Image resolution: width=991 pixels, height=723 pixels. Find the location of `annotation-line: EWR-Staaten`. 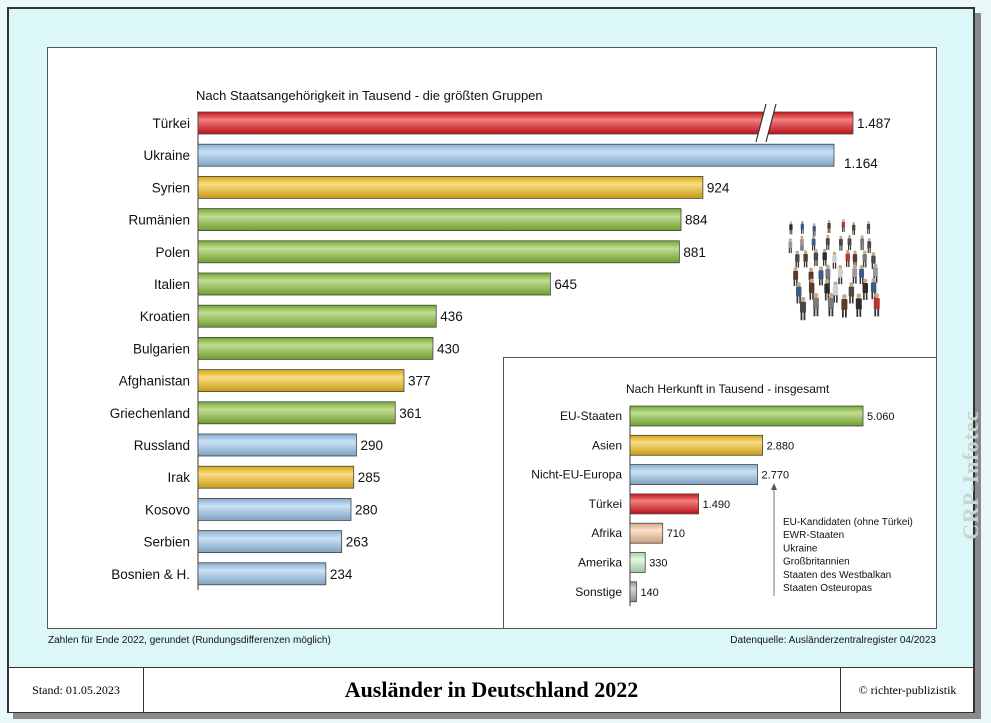

annotation-line: EWR-Staaten is located at coordinates (813, 535).